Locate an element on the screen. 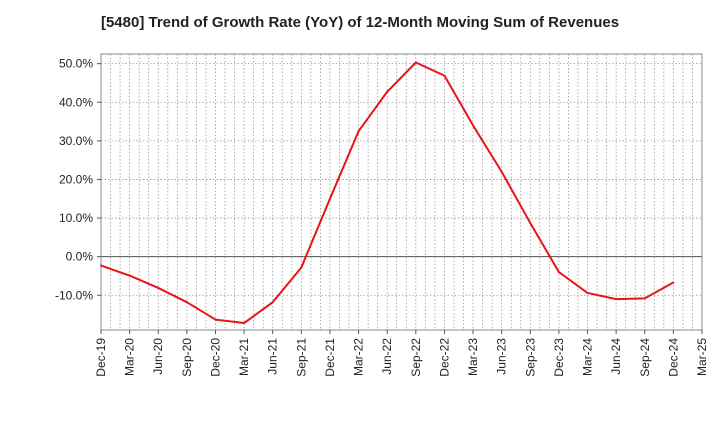 The height and width of the screenshot is (440, 720). y-tick-label: 50.0% is located at coordinates (76, 64).